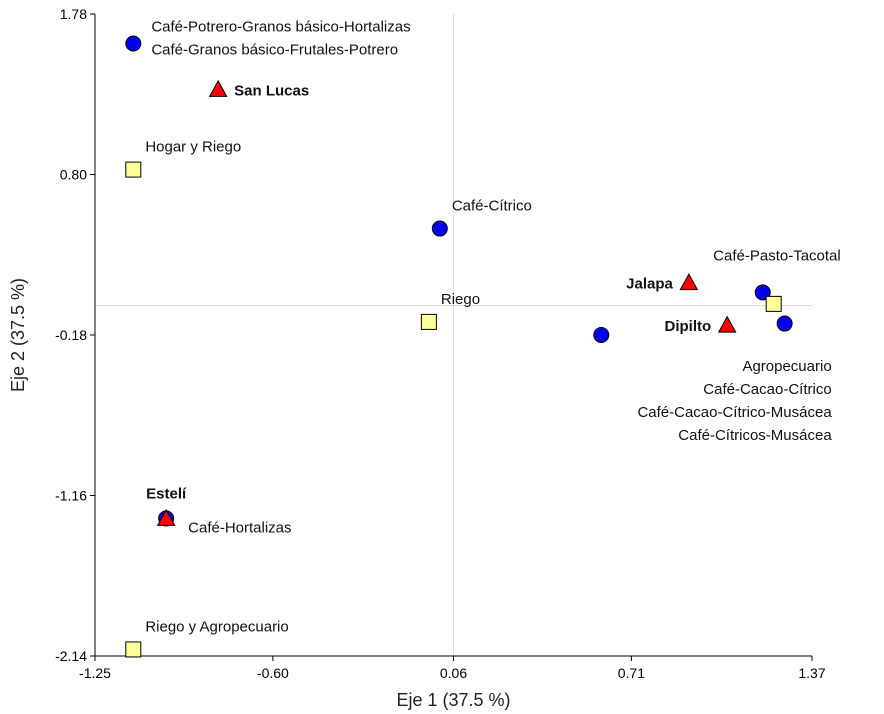  Describe the element at coordinates (631, 673) in the screenshot. I see `x-tick-label: 0.71` at that location.